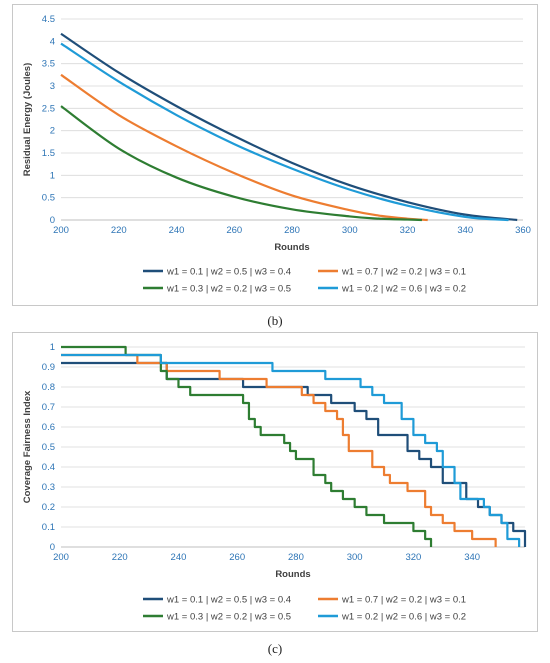 The image size is (550, 663). I want to click on y-tick-label: 0.3, so click(48, 487).